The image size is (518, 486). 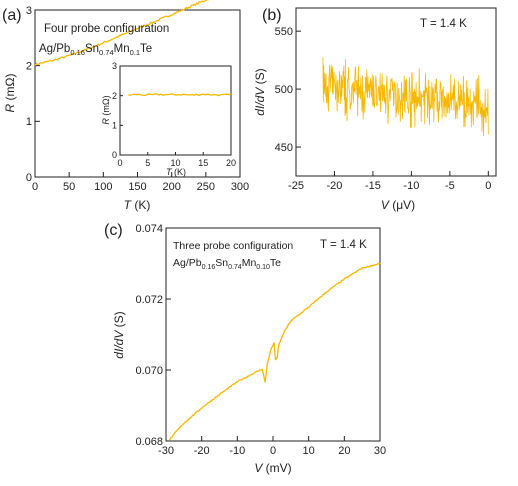 I want to click on panel-a-inset-x-axis-label: T (K), so click(x=176, y=172).